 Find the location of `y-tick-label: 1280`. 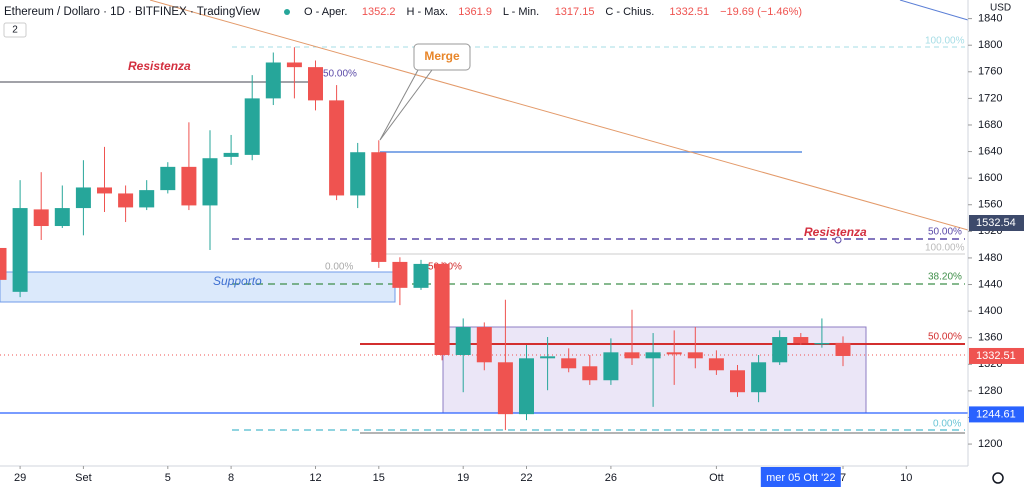

y-tick-label: 1280 is located at coordinates (990, 391).